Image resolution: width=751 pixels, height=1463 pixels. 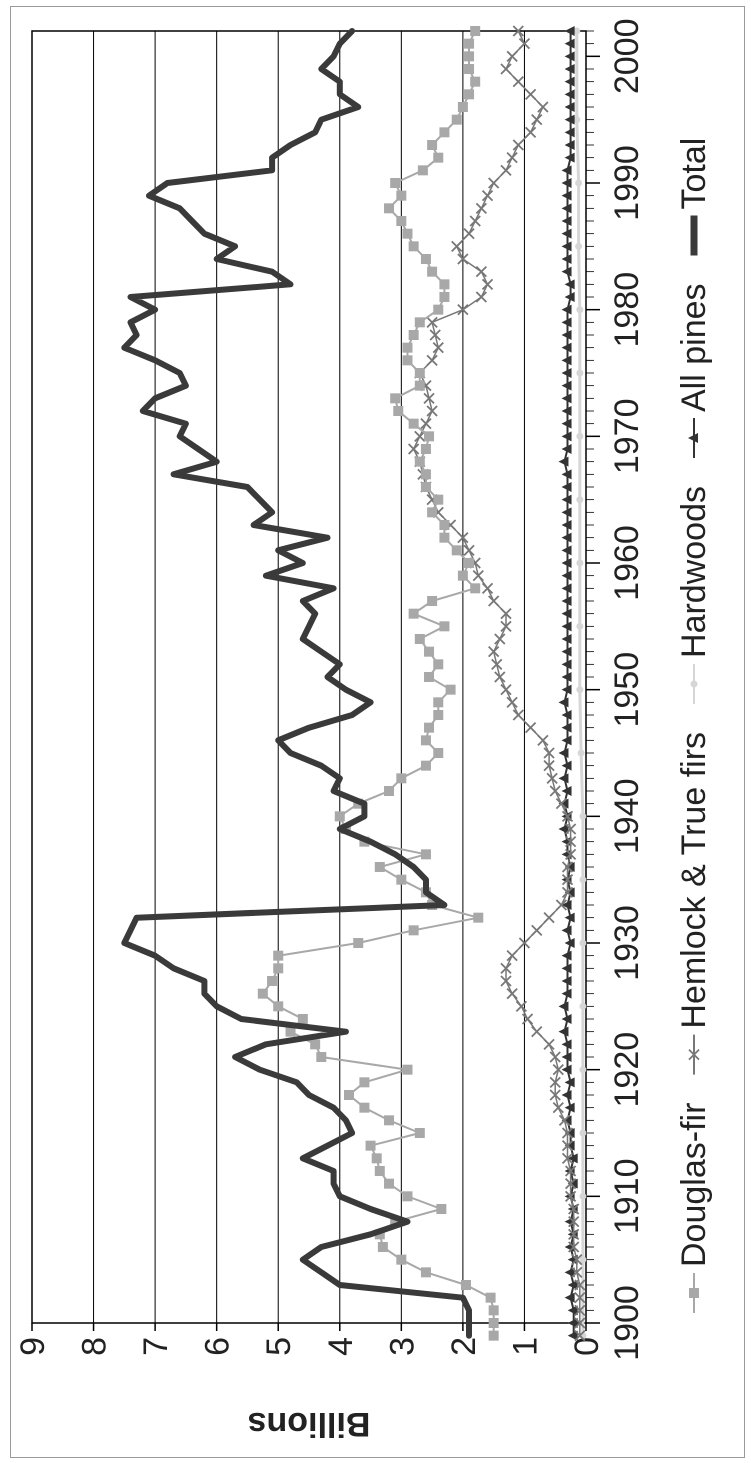 I want to click on y-tick-label: 5, so click(x=279, y=1346).